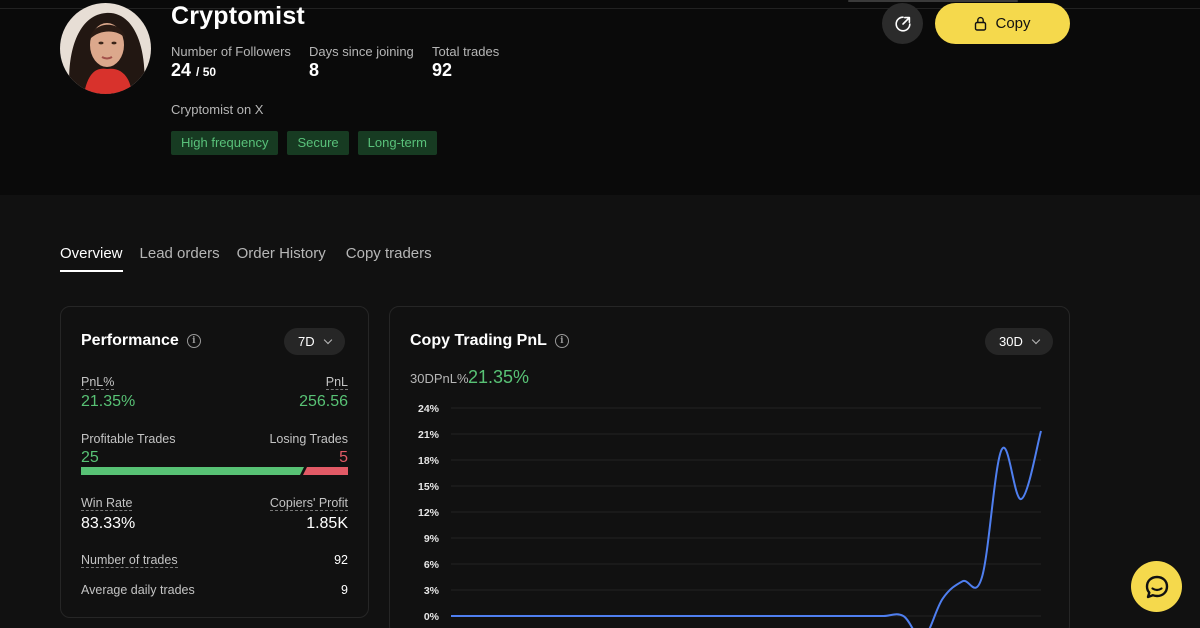  Describe the element at coordinates (130, 340) in the screenshot. I see `performance-title: Performance` at that location.